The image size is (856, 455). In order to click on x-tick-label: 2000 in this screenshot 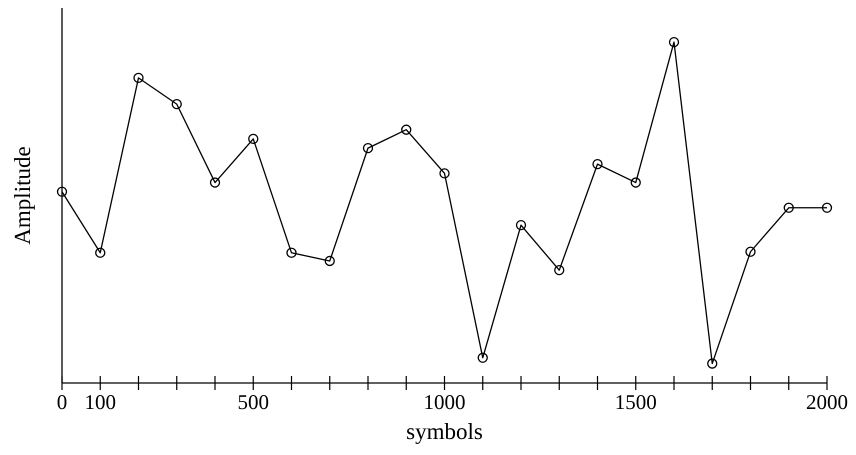, I will do `click(827, 402)`.